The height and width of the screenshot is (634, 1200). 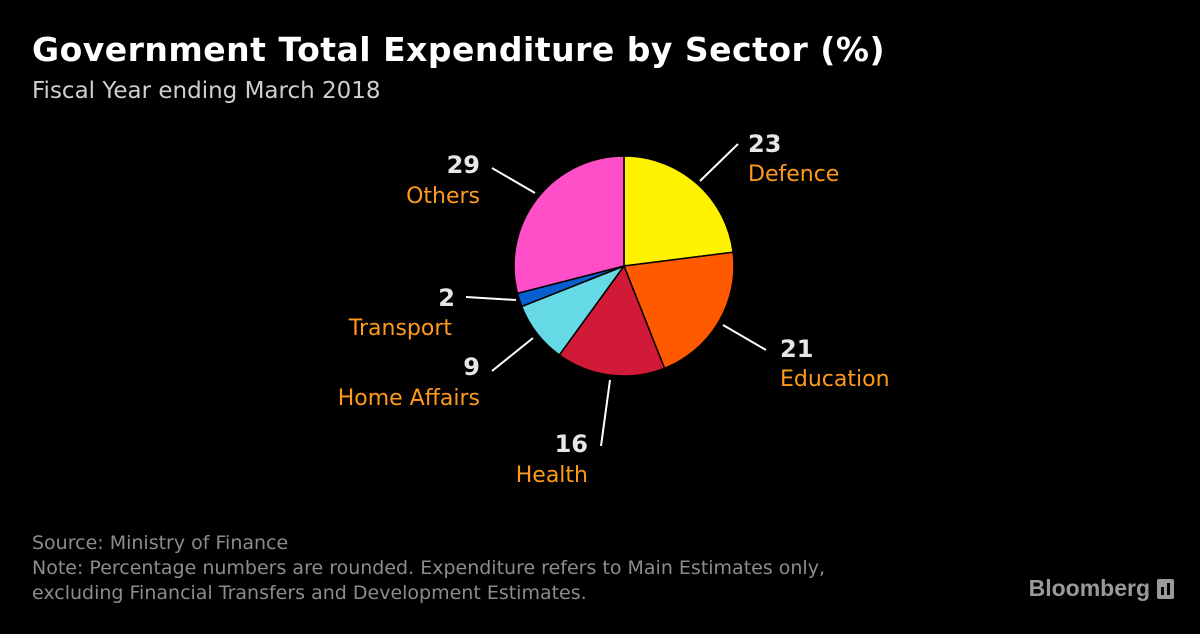 What do you see at coordinates (491, 298) in the screenshot?
I see `leader-line-transport` at bounding box center [491, 298].